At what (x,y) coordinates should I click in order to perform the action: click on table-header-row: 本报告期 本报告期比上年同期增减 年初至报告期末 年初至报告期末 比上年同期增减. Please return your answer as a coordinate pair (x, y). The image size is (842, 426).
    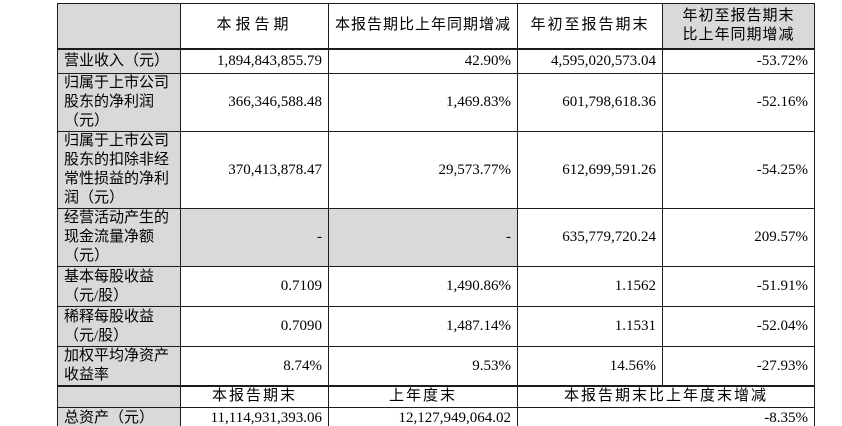
    Looking at the image, I should click on (436, 26).